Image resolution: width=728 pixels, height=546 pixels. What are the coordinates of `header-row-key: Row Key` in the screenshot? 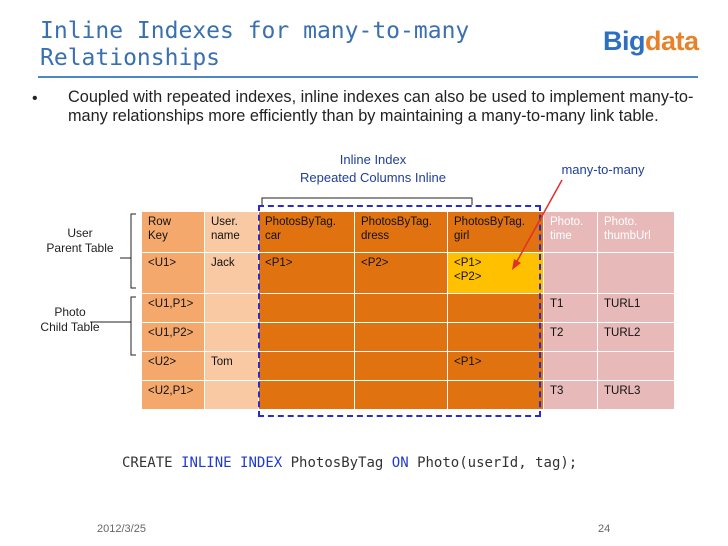 It's located at (173, 232).